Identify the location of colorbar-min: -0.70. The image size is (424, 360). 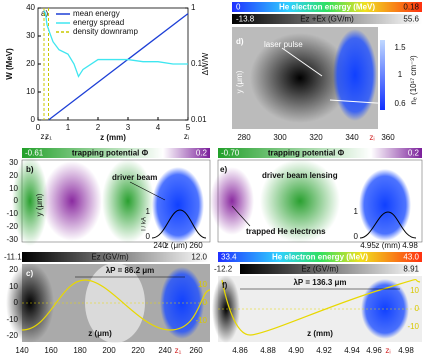
(230, 153).